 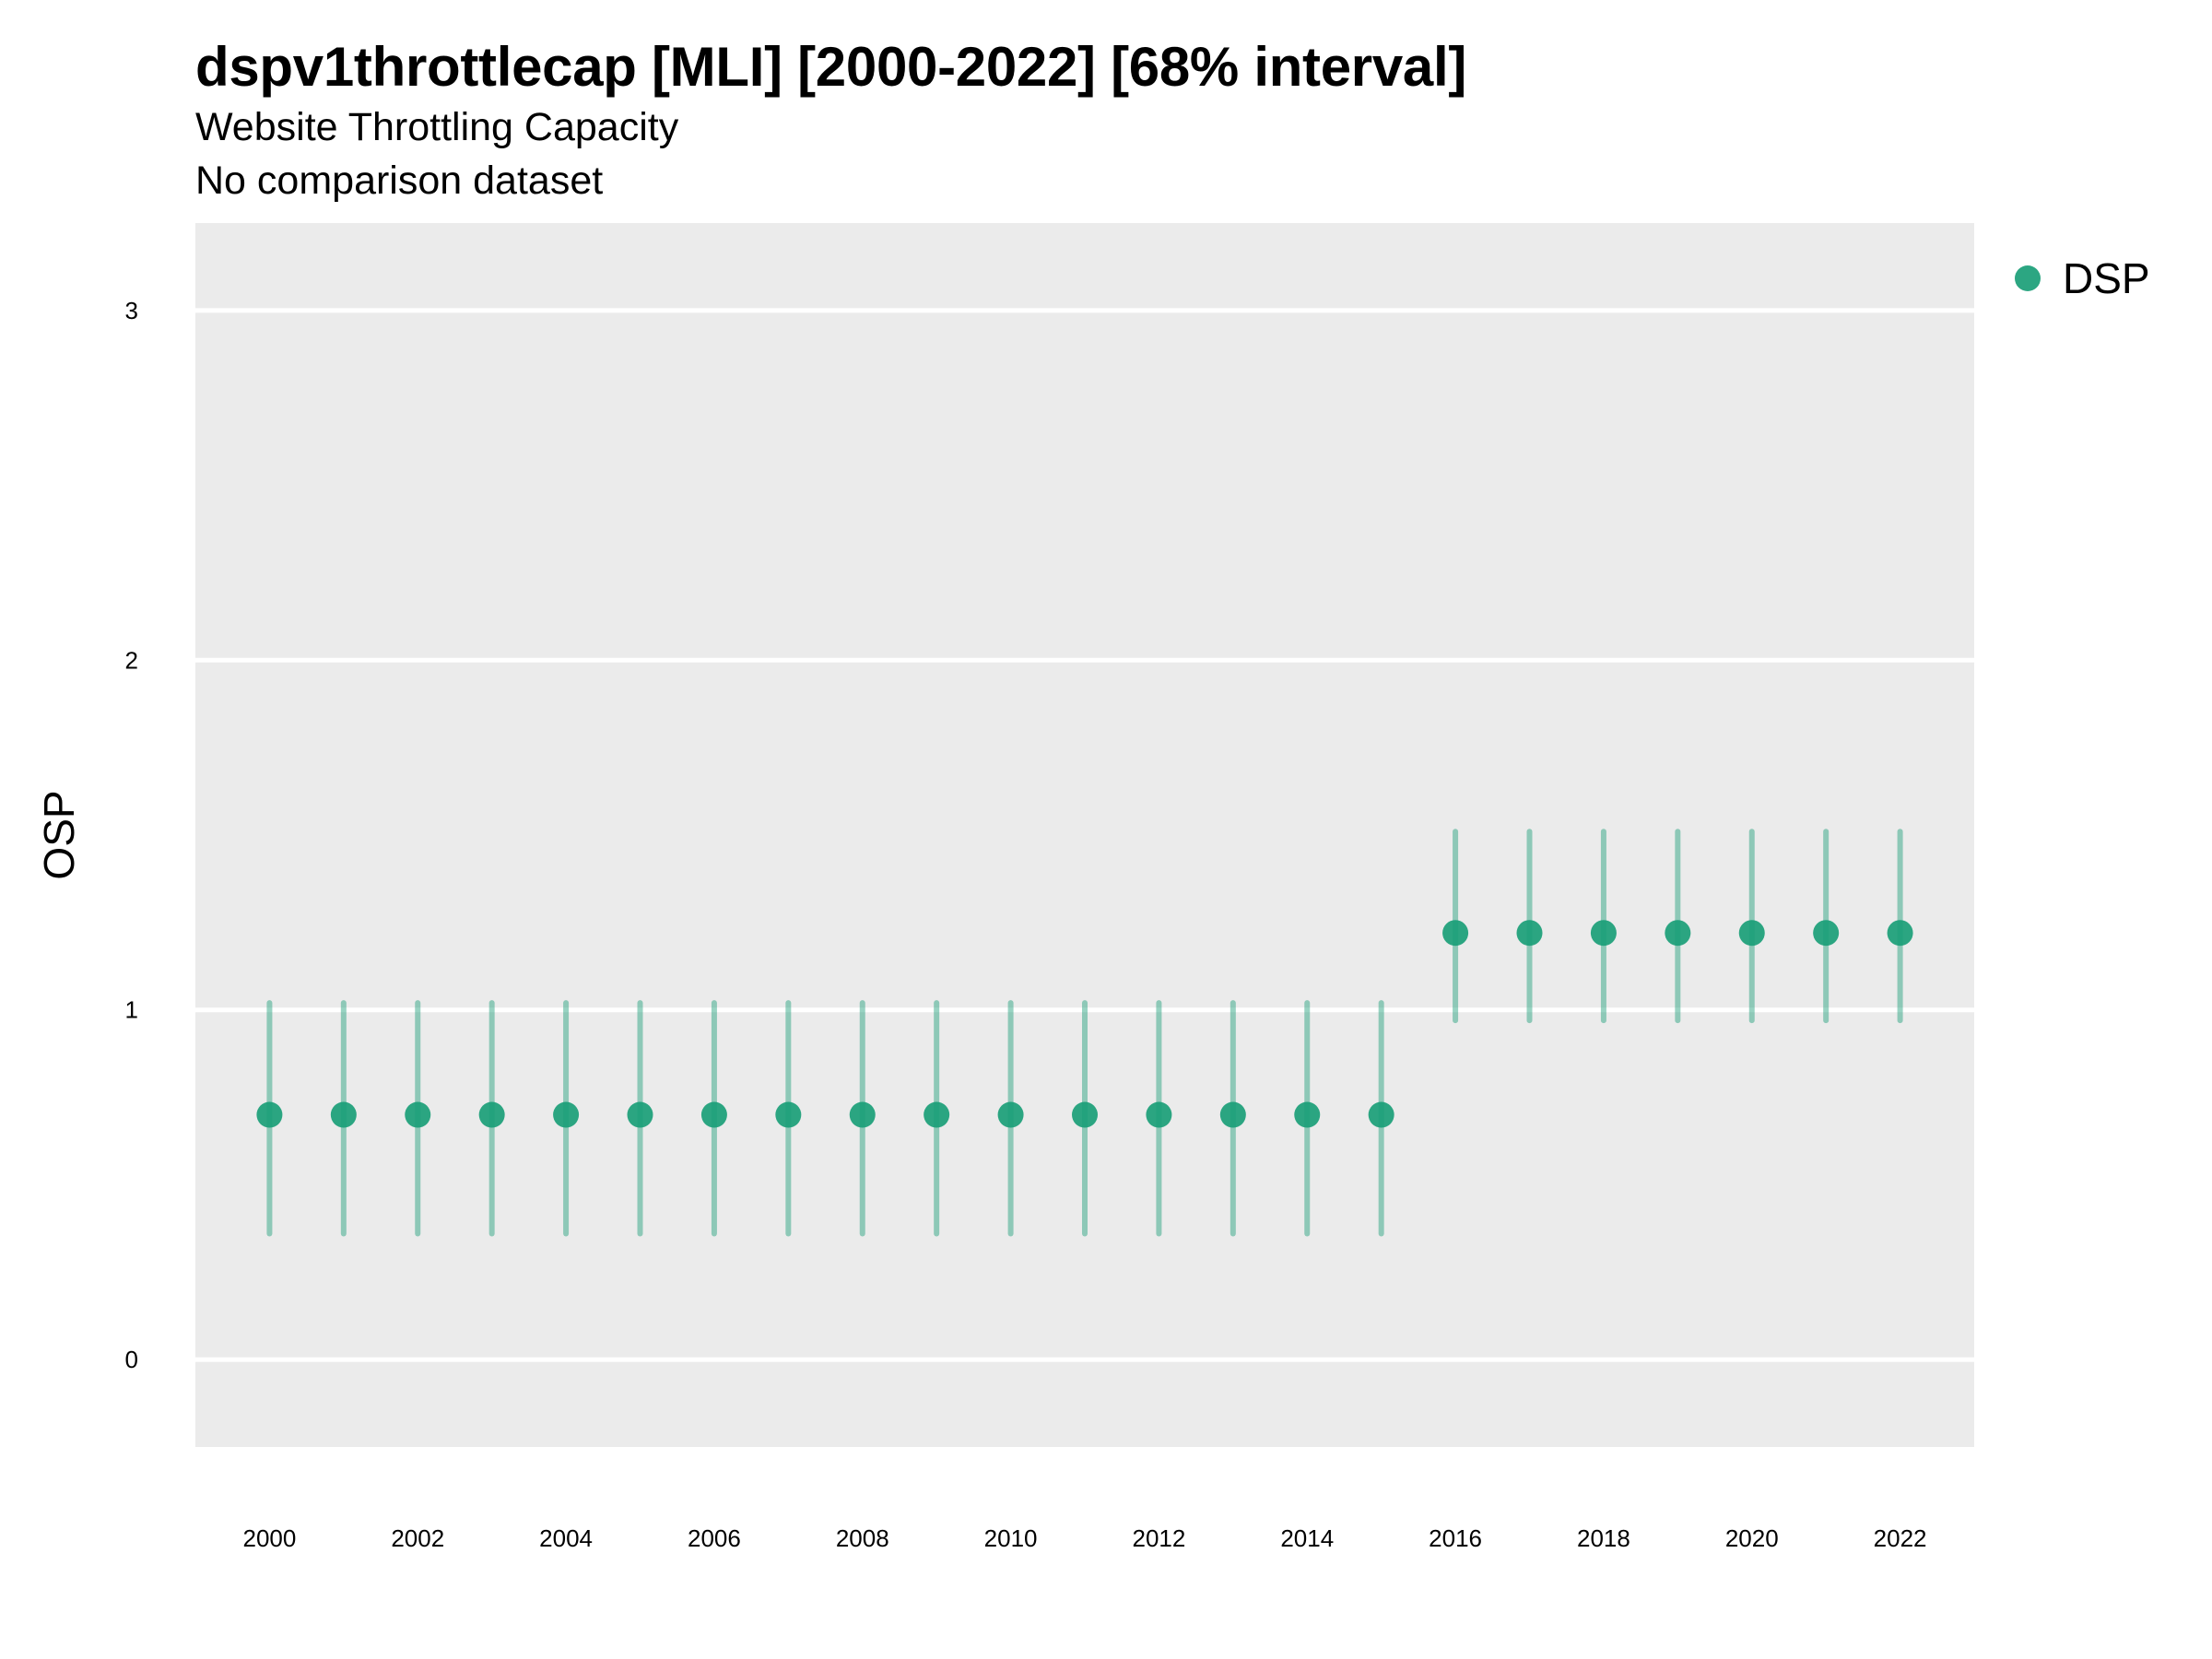 What do you see at coordinates (1603, 1538) in the screenshot?
I see `x-tick-label: 2018` at bounding box center [1603, 1538].